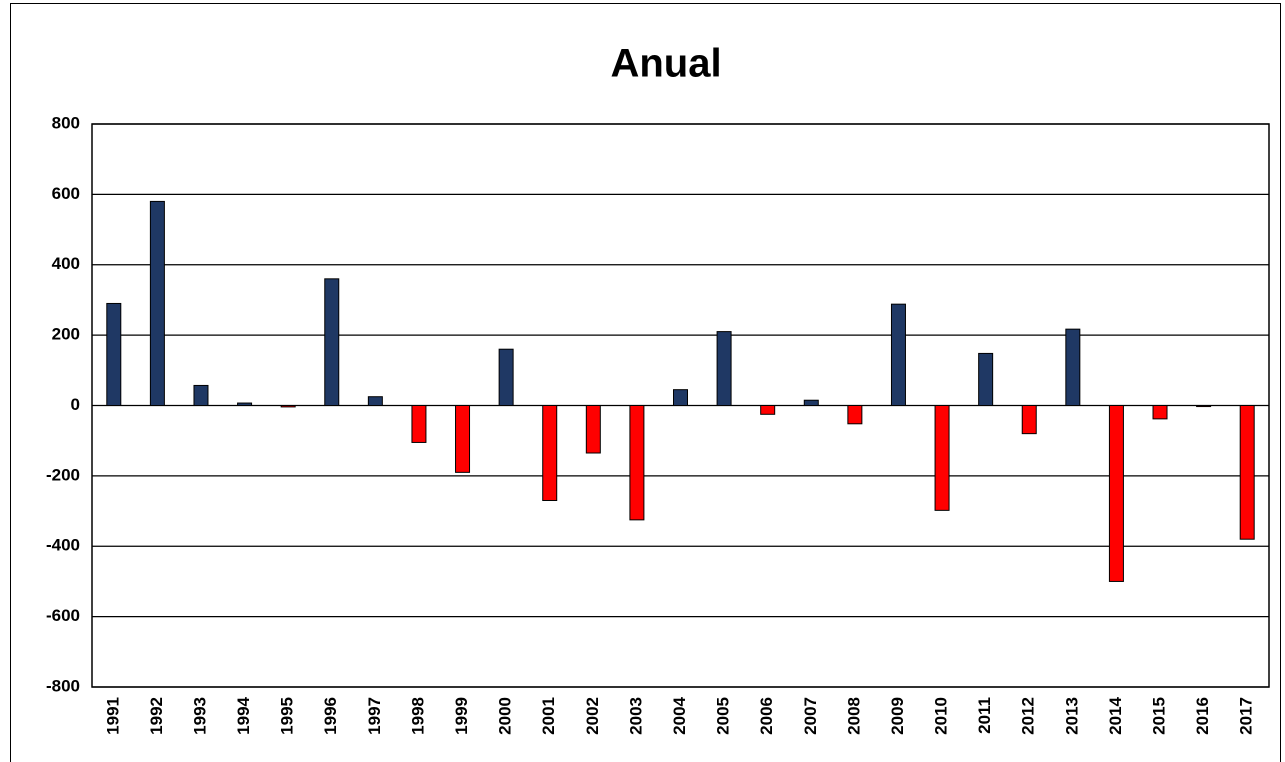 This screenshot has height=762, width=1285. Describe the element at coordinates (766, 716) in the screenshot. I see `x-tick-label: 2006` at that location.